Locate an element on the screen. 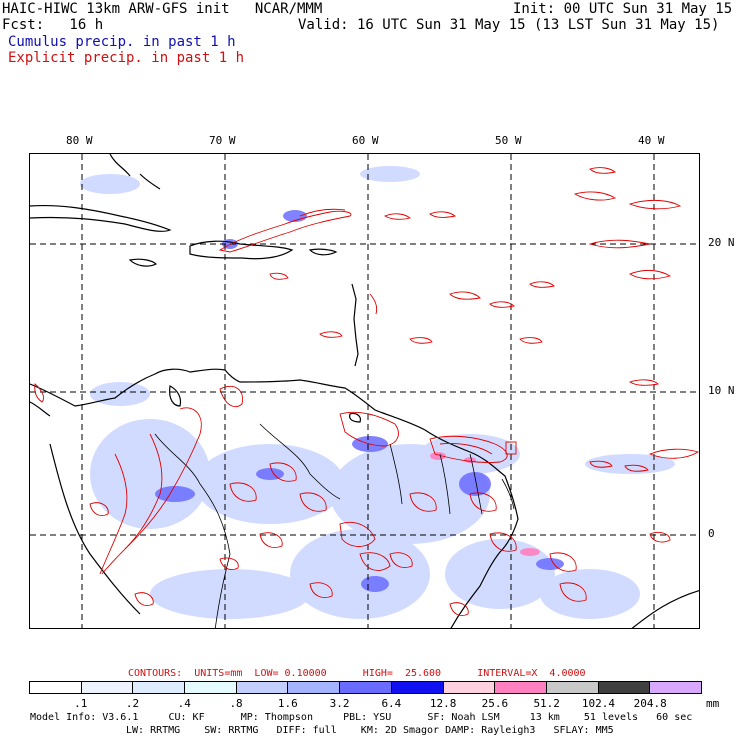  colorbar-label: 3.2 is located at coordinates (339, 703).